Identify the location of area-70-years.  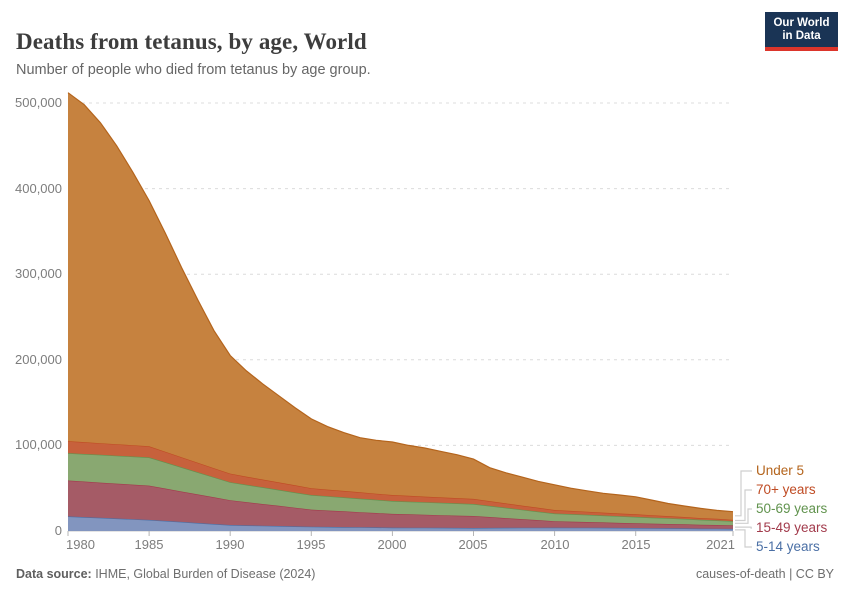
(400, 481).